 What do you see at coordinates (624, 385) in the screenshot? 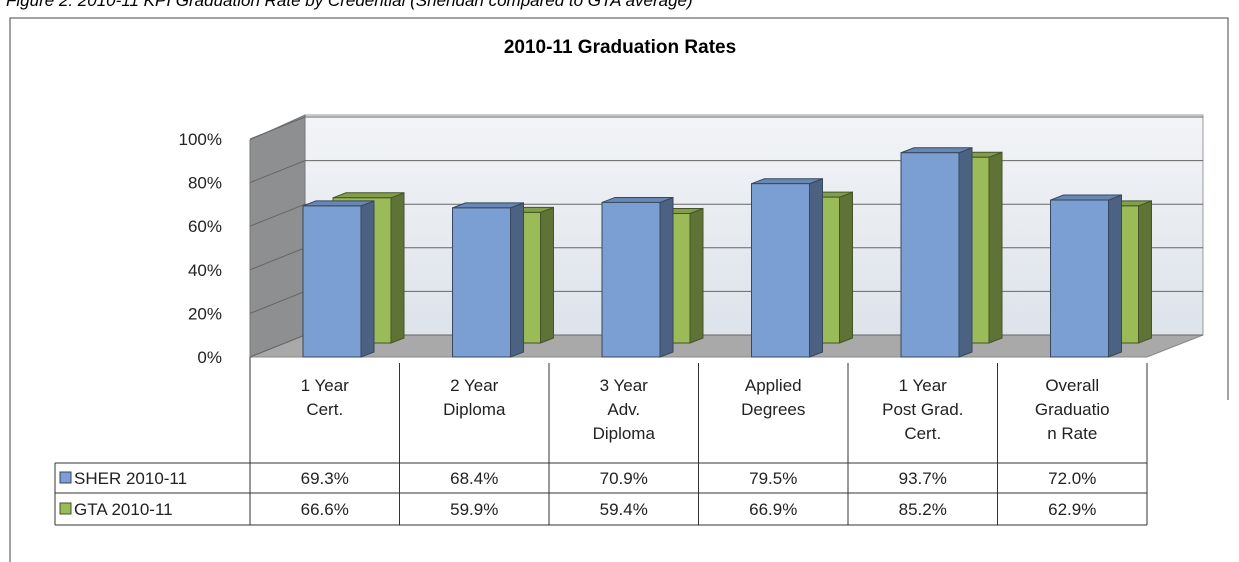
I see `x-tick-label: 3 Year` at bounding box center [624, 385].